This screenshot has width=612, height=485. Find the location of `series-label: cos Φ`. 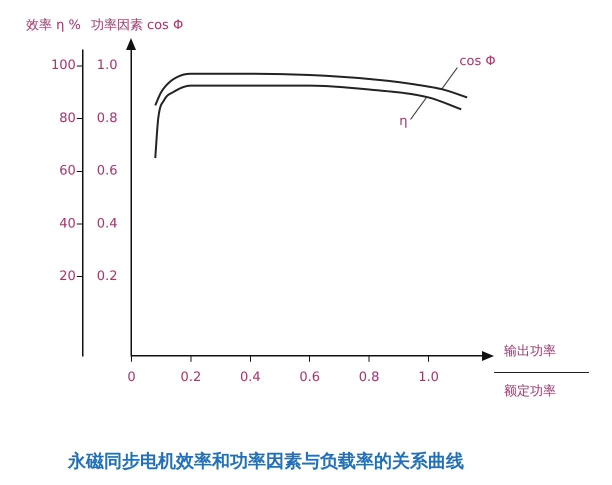

series-label: cos Φ is located at coordinates (477, 61).